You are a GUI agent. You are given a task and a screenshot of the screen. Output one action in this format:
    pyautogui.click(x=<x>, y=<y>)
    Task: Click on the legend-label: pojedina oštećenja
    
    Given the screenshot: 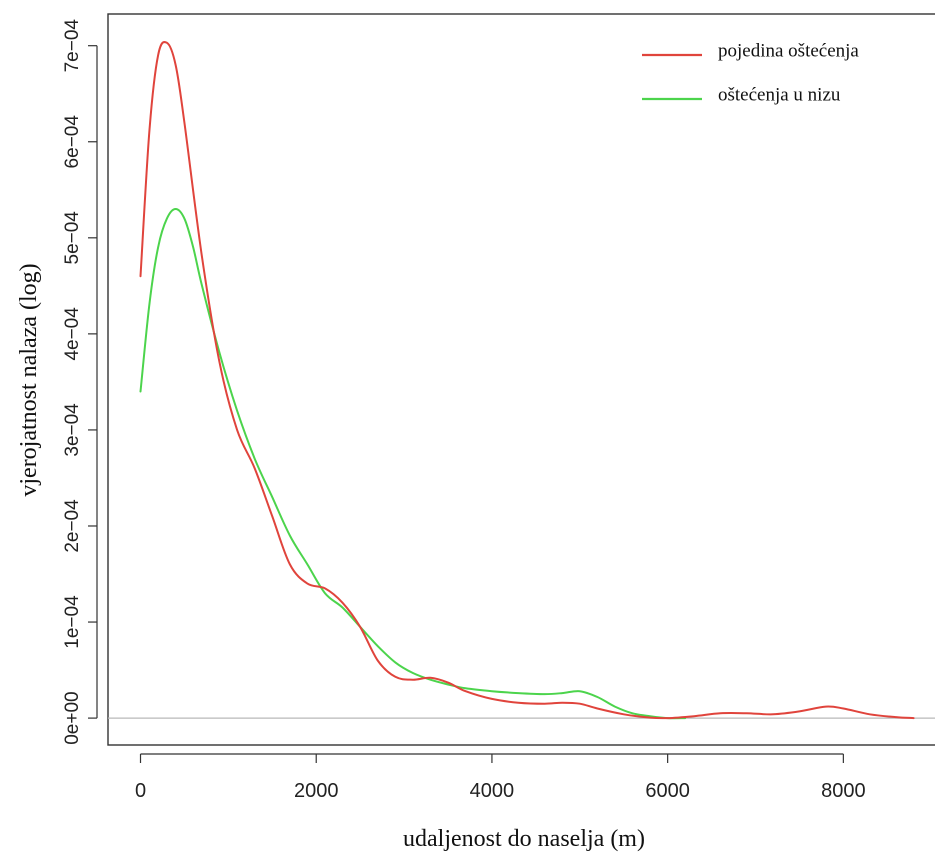 What is the action you would take?
    pyautogui.click(x=788, y=50)
    